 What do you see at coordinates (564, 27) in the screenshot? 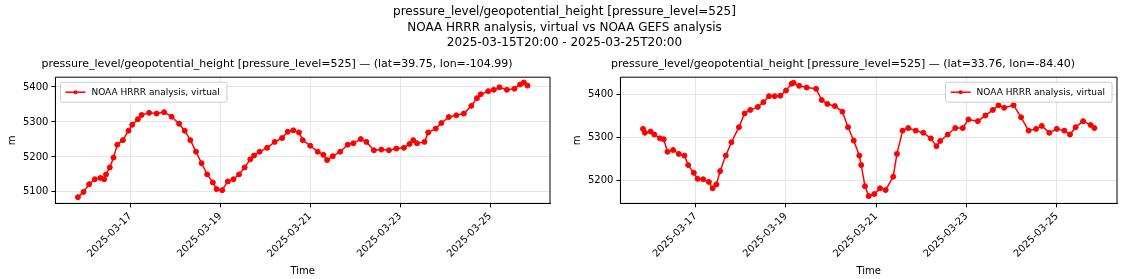
I see `text: NOAA HRRR analysis, virtual vs NOAA GEFS analysis` at bounding box center [564, 27].